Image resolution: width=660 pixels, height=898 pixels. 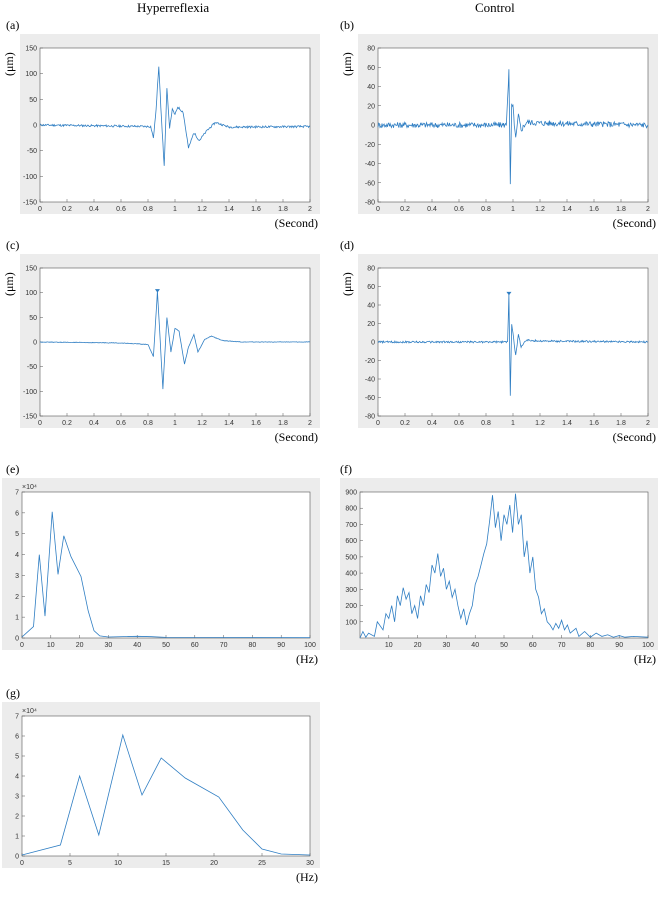 I want to click on panel-label: (g), so click(x=13, y=693).